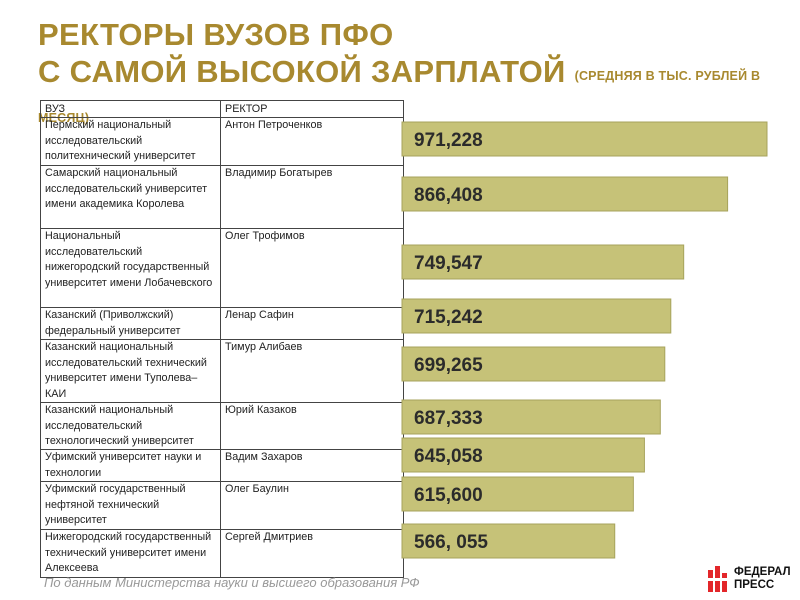  Describe the element at coordinates (302, 71) in the screenshot. I see `title-line2-text: С САМОЙ ВЫСОКОЙ ЗАРПЛАТОЙ` at that location.